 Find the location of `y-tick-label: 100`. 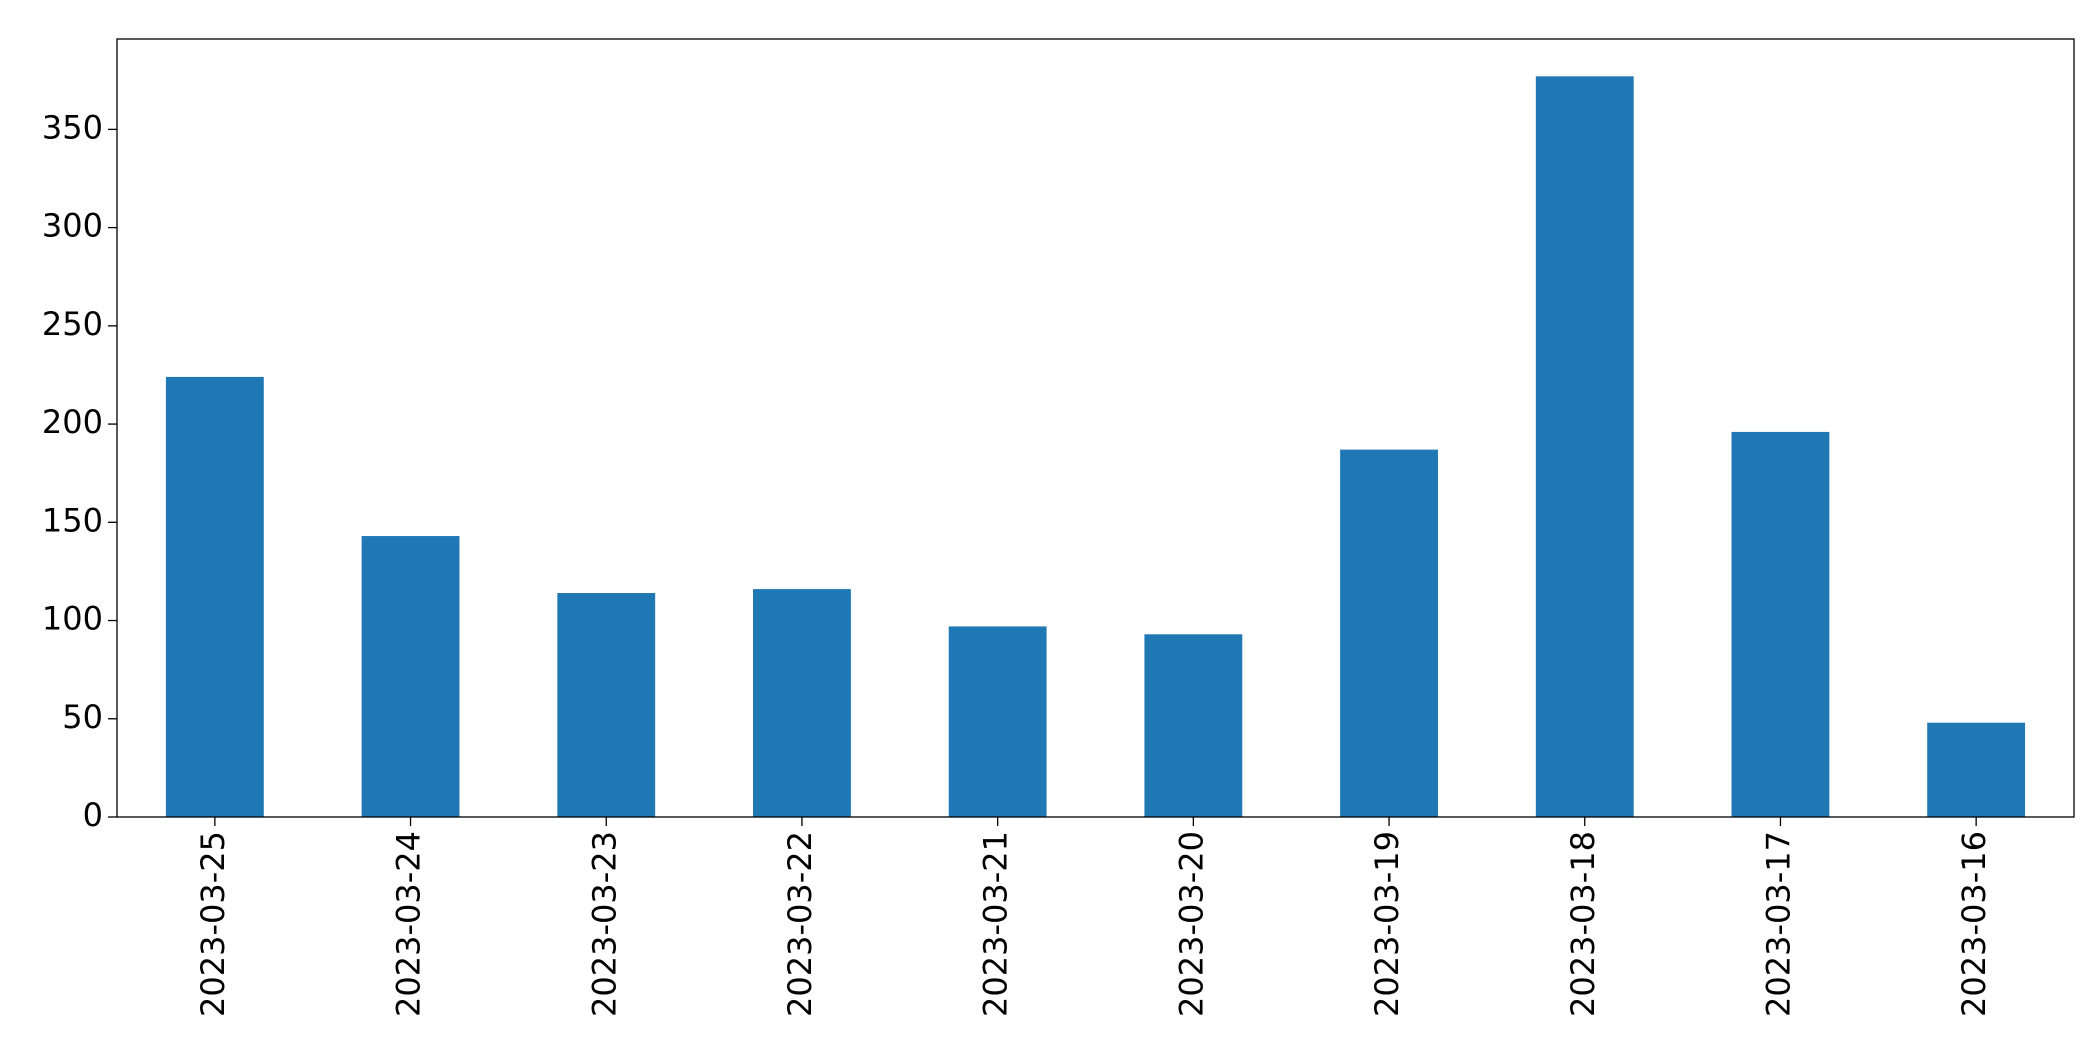

y-tick-label: 100 is located at coordinates (72, 619).